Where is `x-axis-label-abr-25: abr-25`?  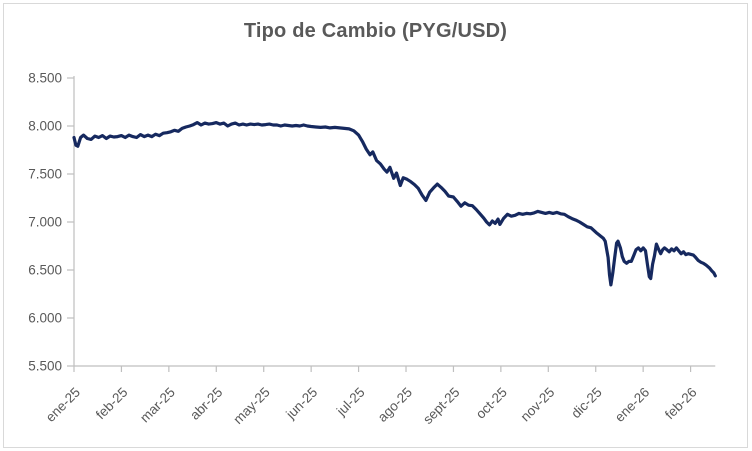 x-axis-label-abr-25: abr-25 is located at coordinates (206, 404).